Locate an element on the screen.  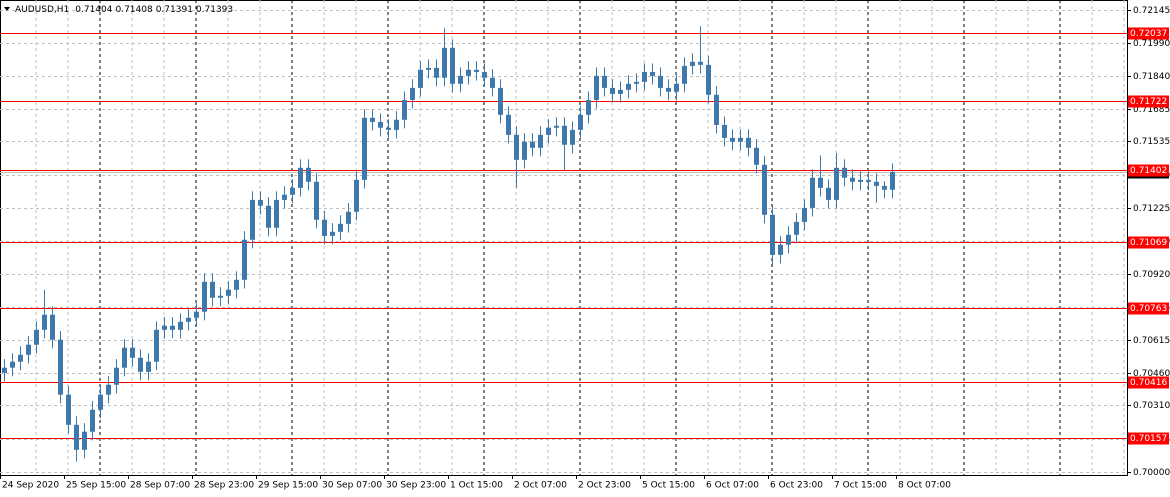
y-tick-label: 0.70000 is located at coordinates (1151, 473).